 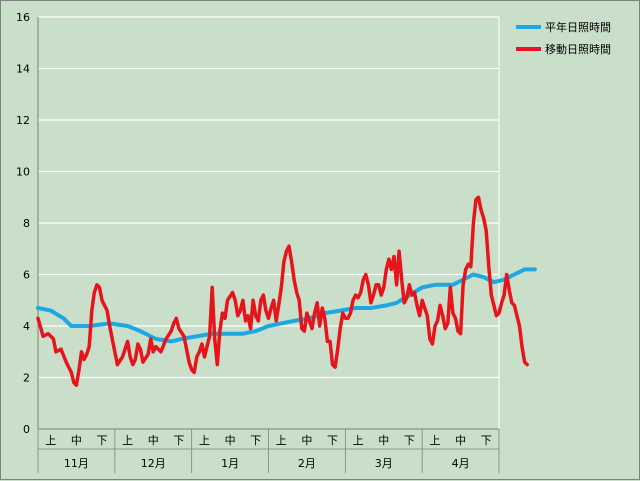 What do you see at coordinates (26, 275) in the screenshot?
I see `y-tick-label: 6` at bounding box center [26, 275].